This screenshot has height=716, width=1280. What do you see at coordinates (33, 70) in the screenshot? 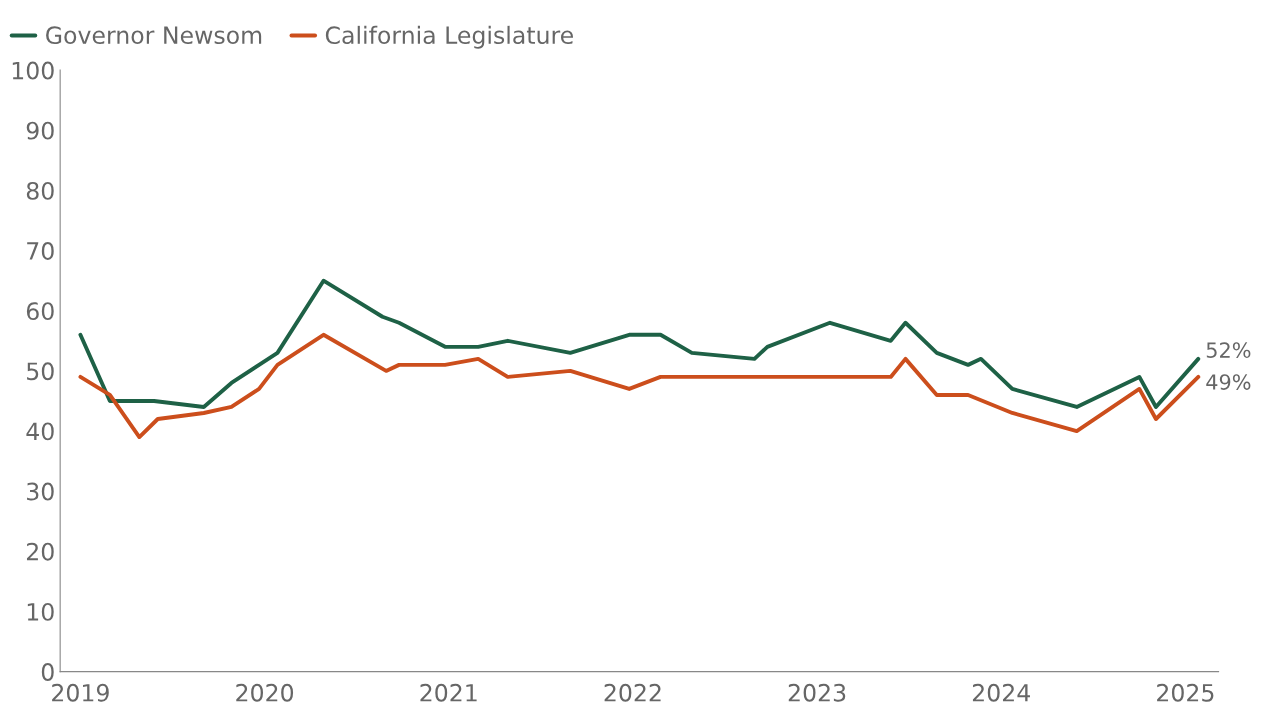
I see `y-tick-label: 100` at bounding box center [33, 70].